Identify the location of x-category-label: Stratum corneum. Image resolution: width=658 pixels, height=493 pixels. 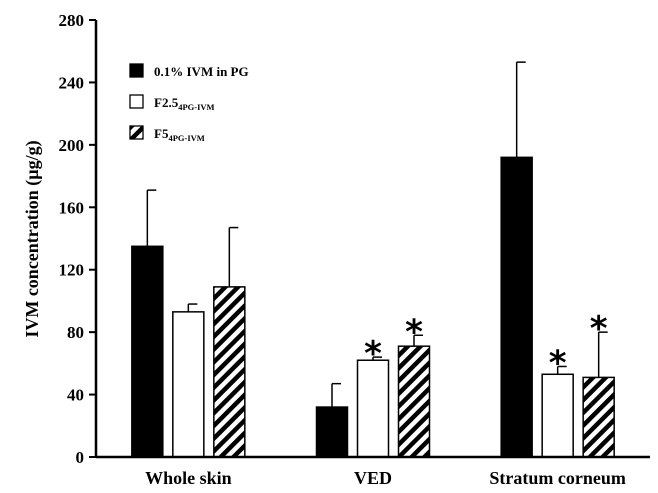
(557, 478).